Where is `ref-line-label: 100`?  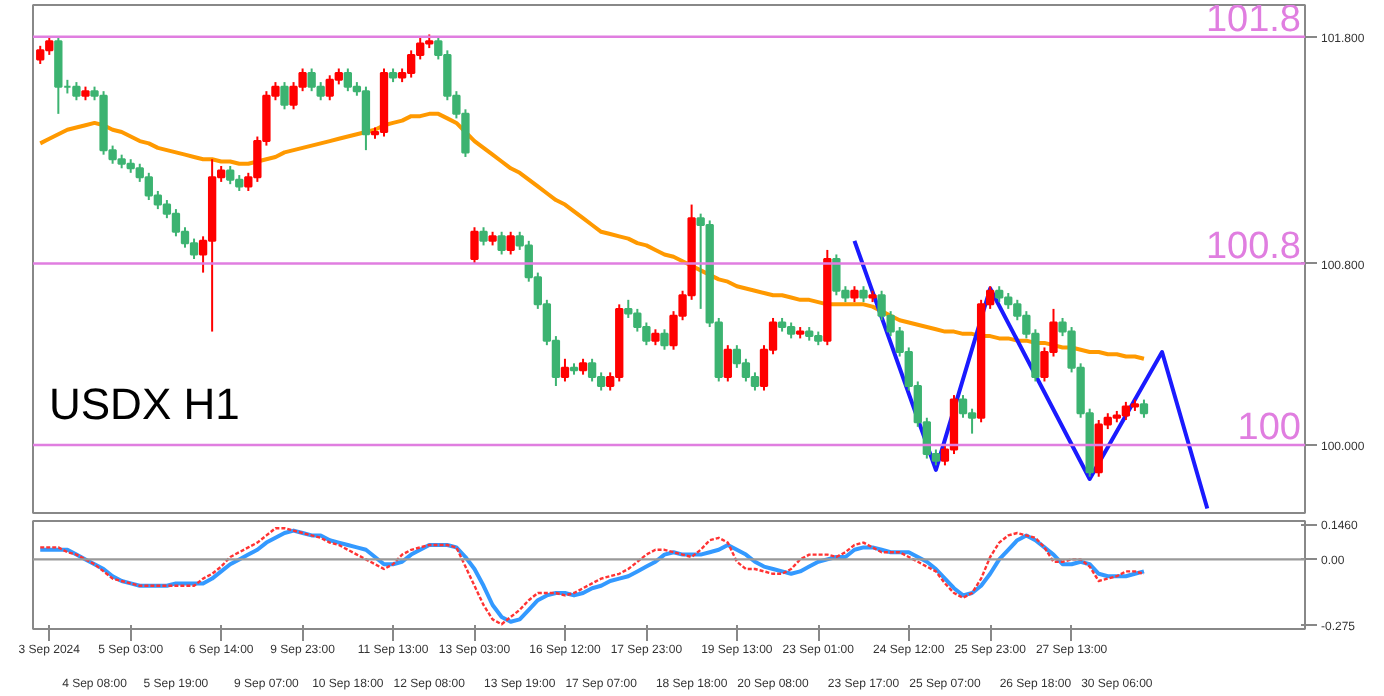 ref-line-label: 100 is located at coordinates (1269, 427).